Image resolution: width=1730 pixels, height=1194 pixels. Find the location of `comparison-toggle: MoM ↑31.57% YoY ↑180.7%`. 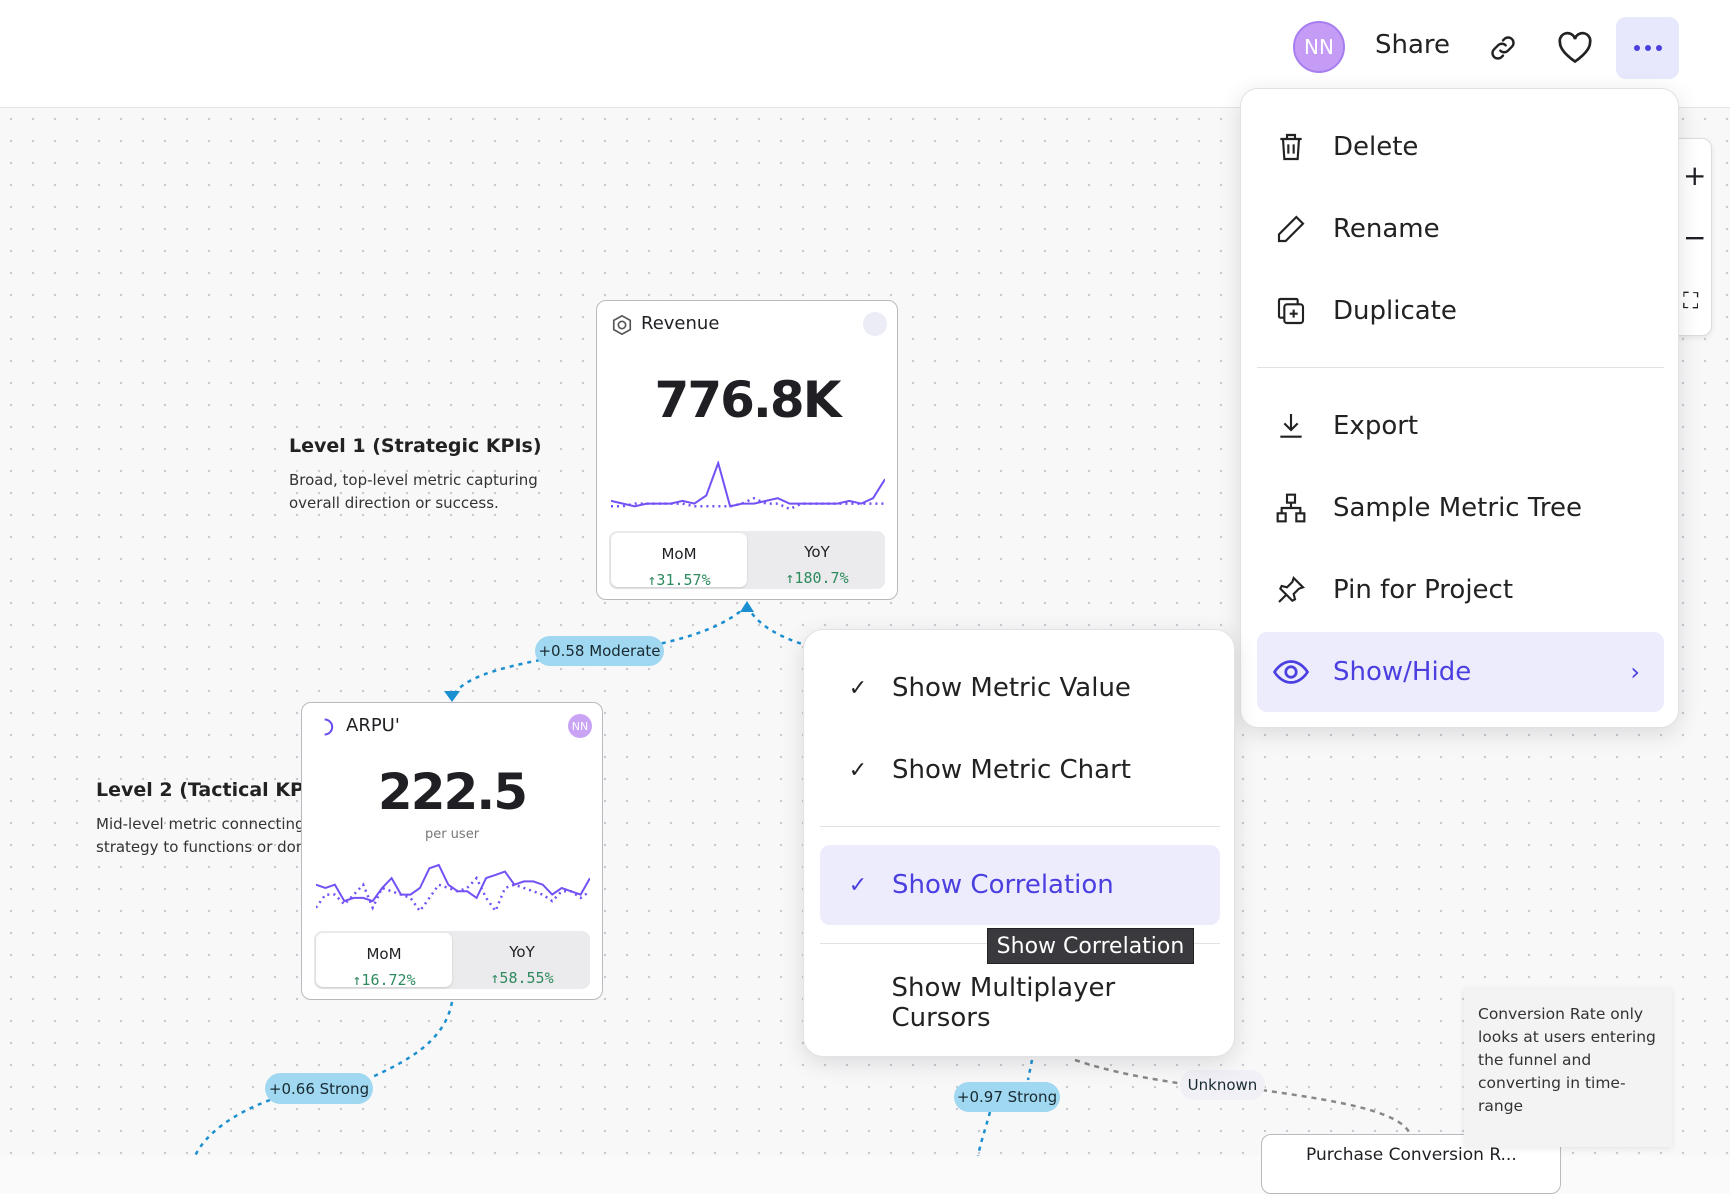

comparison-toggle: MoM ↑31.57% YoY ↑180.7% is located at coordinates (747, 560).